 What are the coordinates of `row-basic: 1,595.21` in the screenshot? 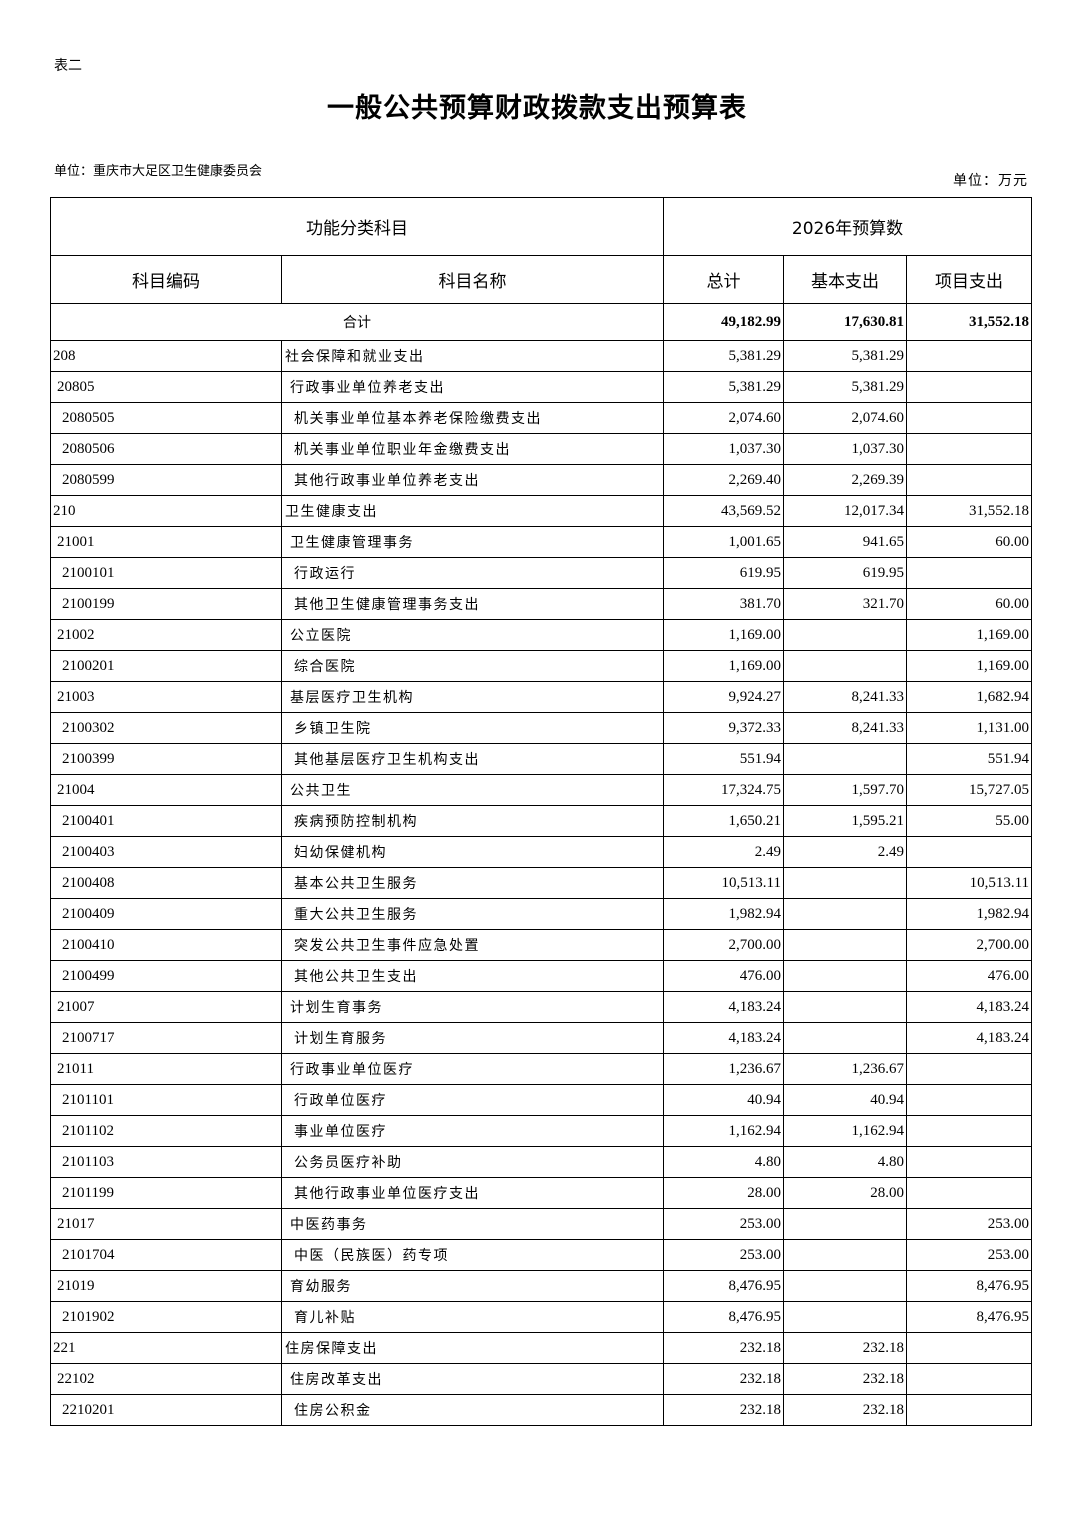 It's located at (845, 821).